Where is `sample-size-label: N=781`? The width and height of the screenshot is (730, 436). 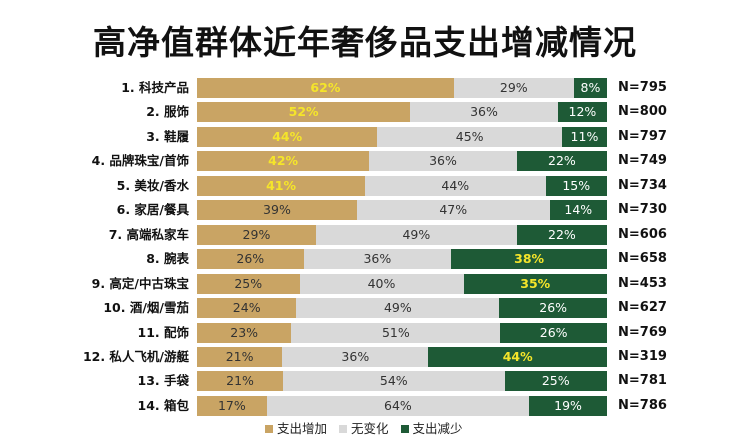 sample-size-label: N=781 is located at coordinates (642, 381).